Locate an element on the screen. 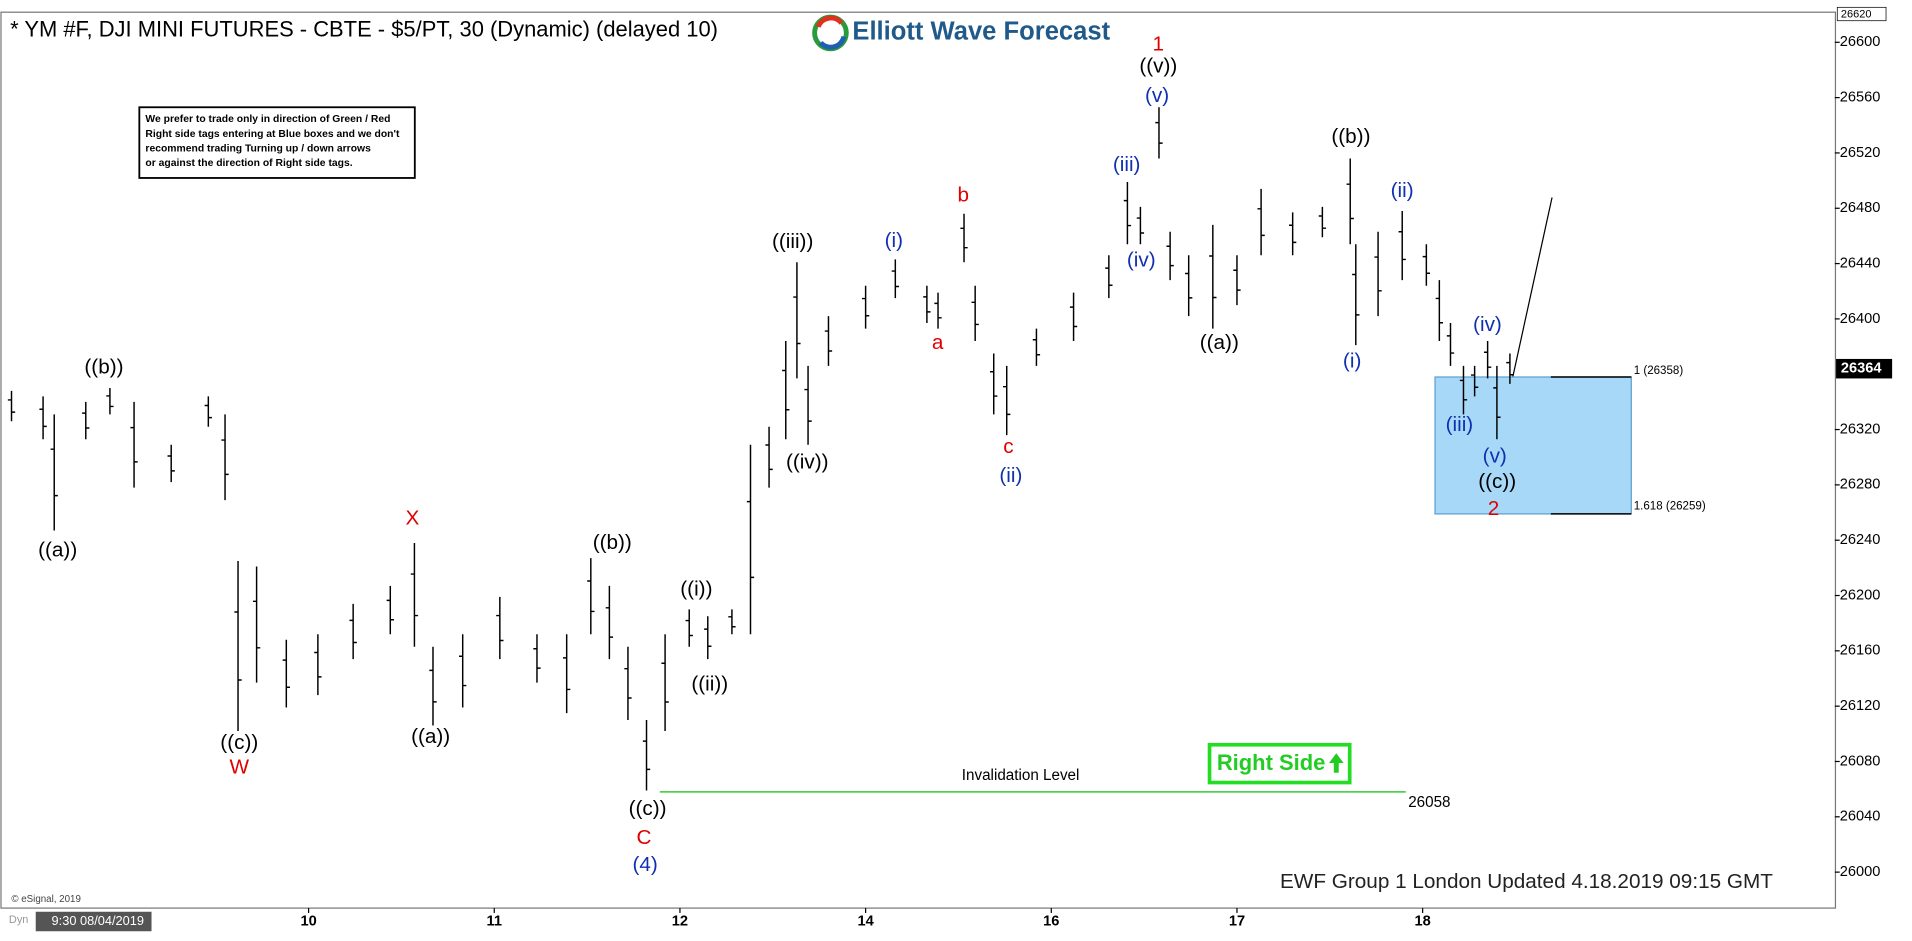 The height and width of the screenshot is (941, 1912). wave-label: (v) is located at coordinates (1495, 456).